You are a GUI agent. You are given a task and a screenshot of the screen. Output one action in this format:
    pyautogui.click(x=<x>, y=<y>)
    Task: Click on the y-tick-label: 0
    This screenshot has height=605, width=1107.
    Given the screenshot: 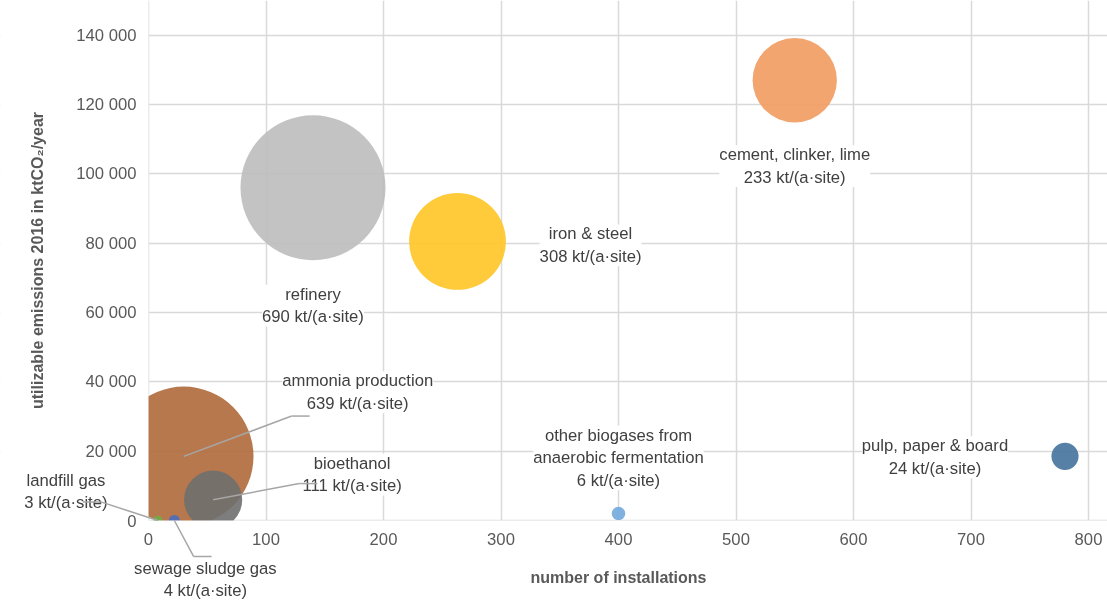 What is the action you would take?
    pyautogui.click(x=132, y=521)
    